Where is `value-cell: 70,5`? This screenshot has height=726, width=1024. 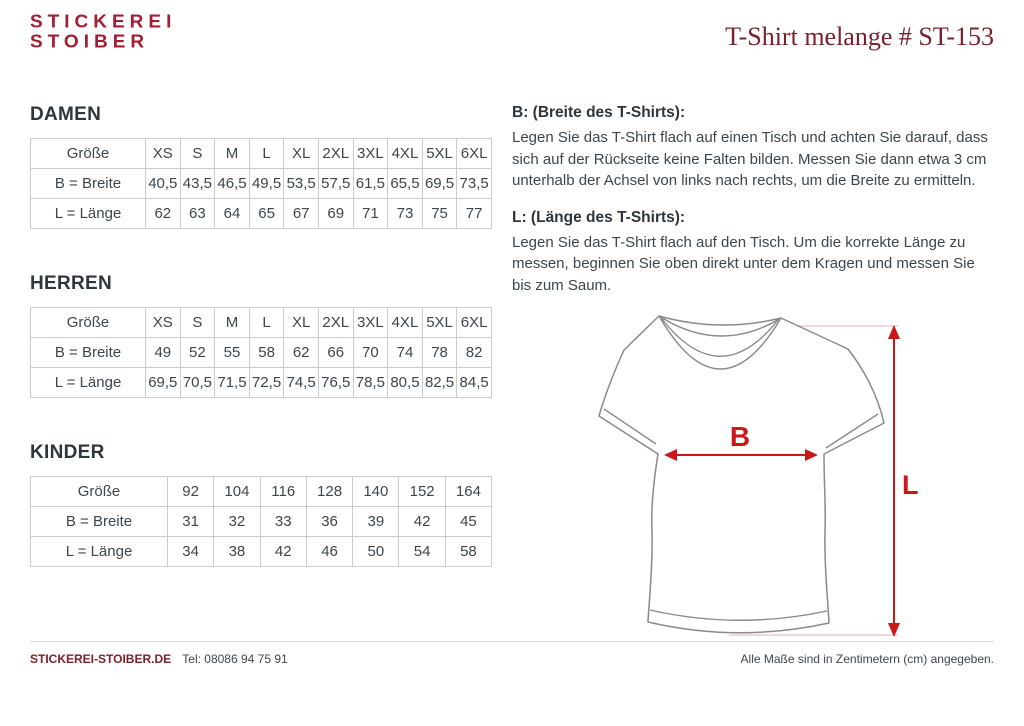 value-cell: 70,5 is located at coordinates (197, 382).